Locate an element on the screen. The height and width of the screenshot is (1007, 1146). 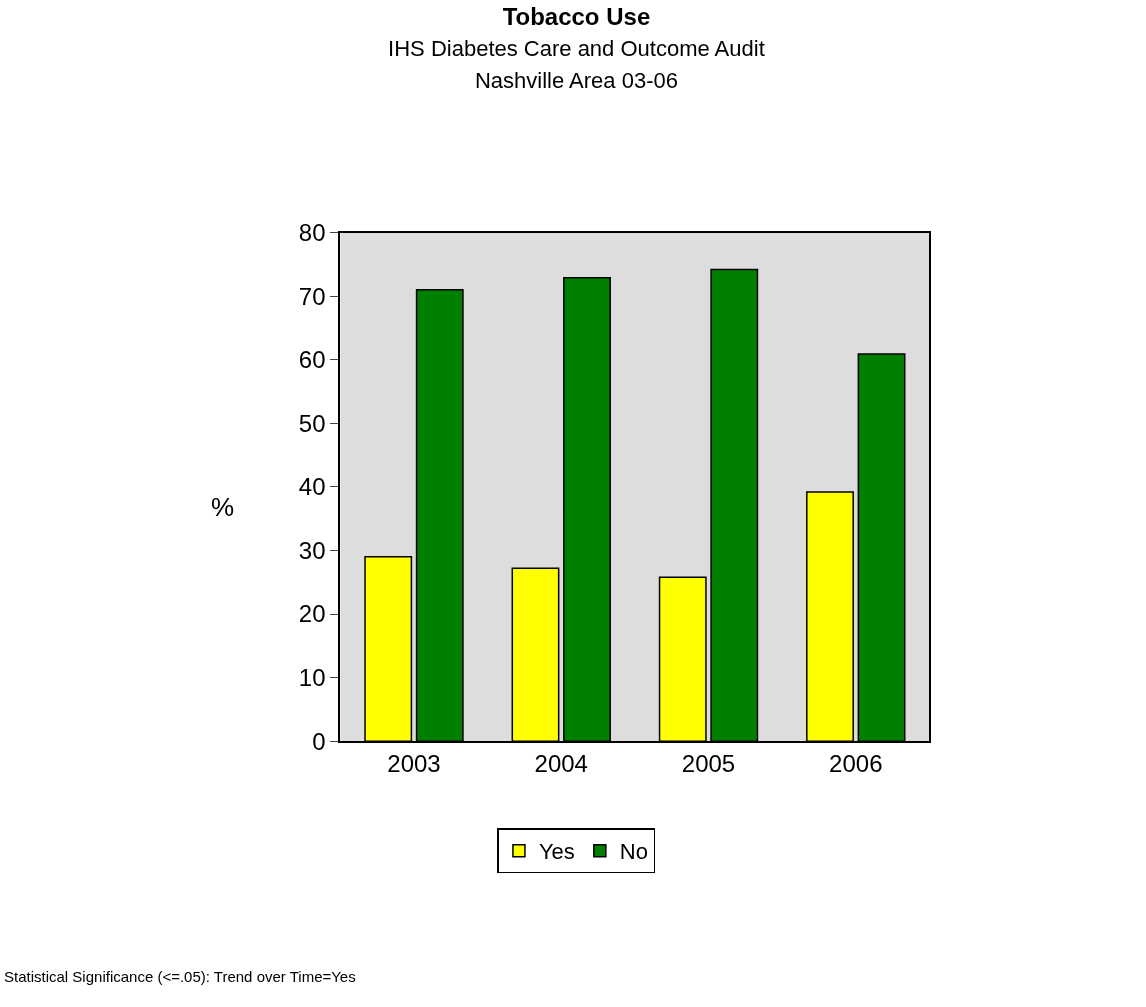
chart-subtitle: IHS Diabetes Care and Outcome Audit Nashville Area 03-06 is located at coordinates (576, 64).